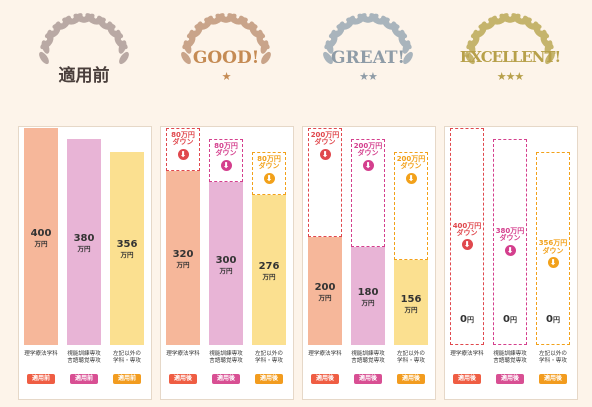 The width and height of the screenshot is (592, 407). Describe the element at coordinates (467, 225) in the screenshot. I see `reduction-amount: 400万円` at that location.